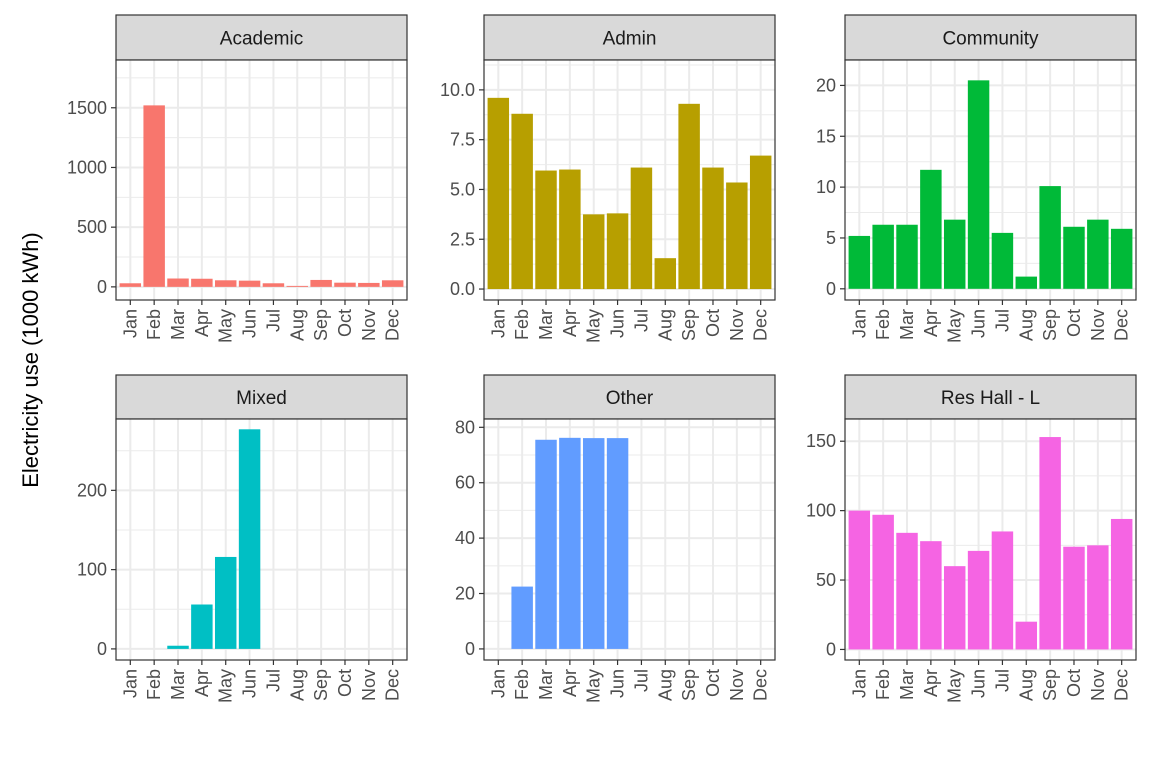 Image resolution: width=1152 pixels, height=773 pixels. What do you see at coordinates (859, 580) in the screenshot?
I see `bar-res-hall-l-jan` at bounding box center [859, 580].